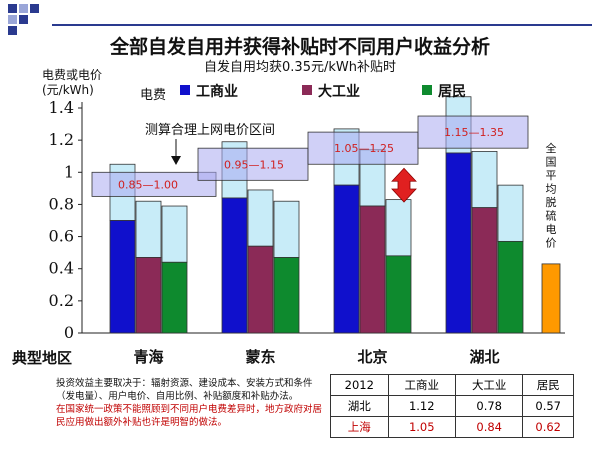  Describe the element at coordinates (551, 202) in the screenshot. I see `vertical-label-char: 脱` at that location.